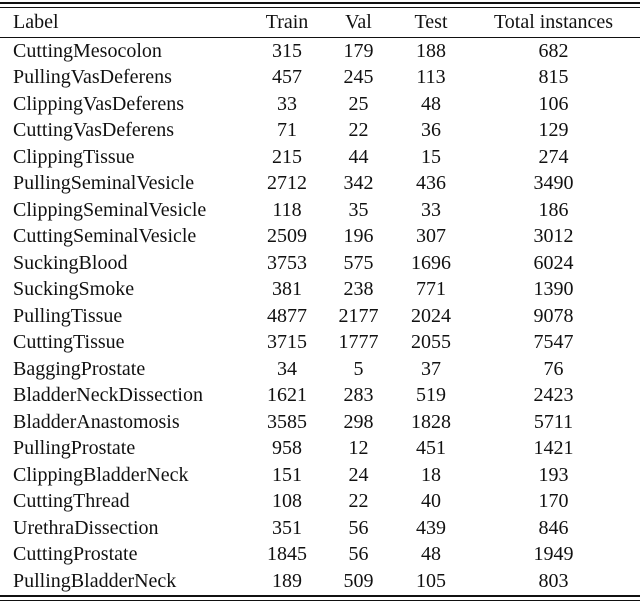 The width and height of the screenshot is (640, 609). Describe the element at coordinates (99, 103) in the screenshot. I see `row-label: ClippingVasDeferens` at that location.